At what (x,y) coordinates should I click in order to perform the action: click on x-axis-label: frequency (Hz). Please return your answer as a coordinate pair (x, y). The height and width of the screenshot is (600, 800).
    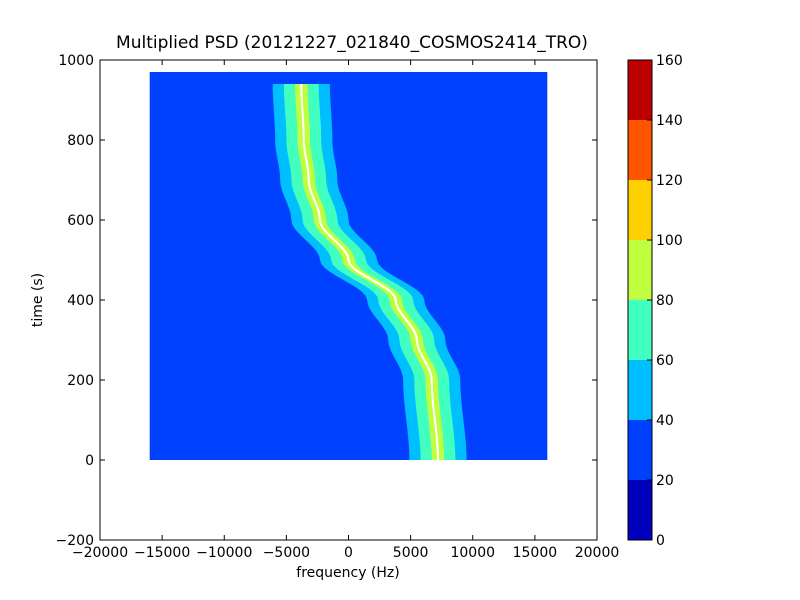
    Looking at the image, I should click on (347, 573).